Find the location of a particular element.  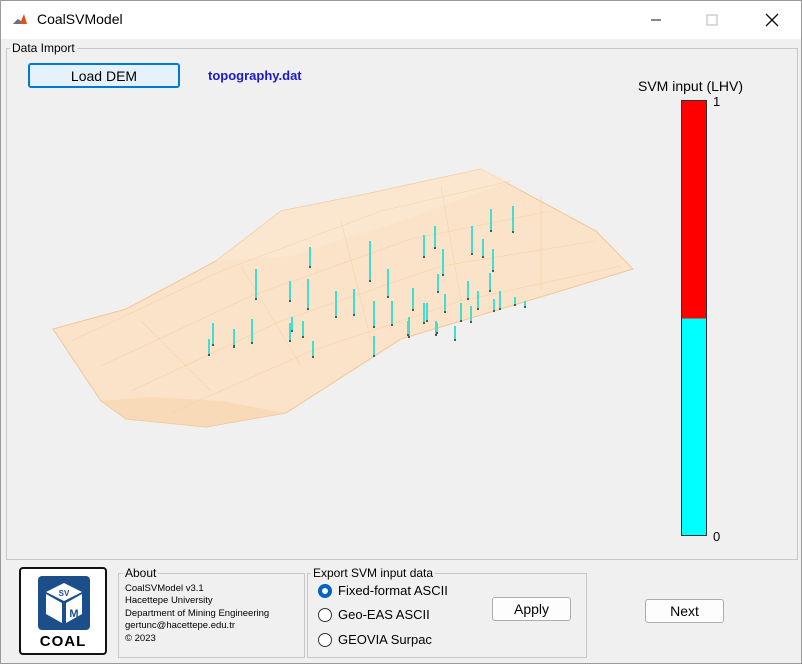

colorbar is located at coordinates (694, 318).